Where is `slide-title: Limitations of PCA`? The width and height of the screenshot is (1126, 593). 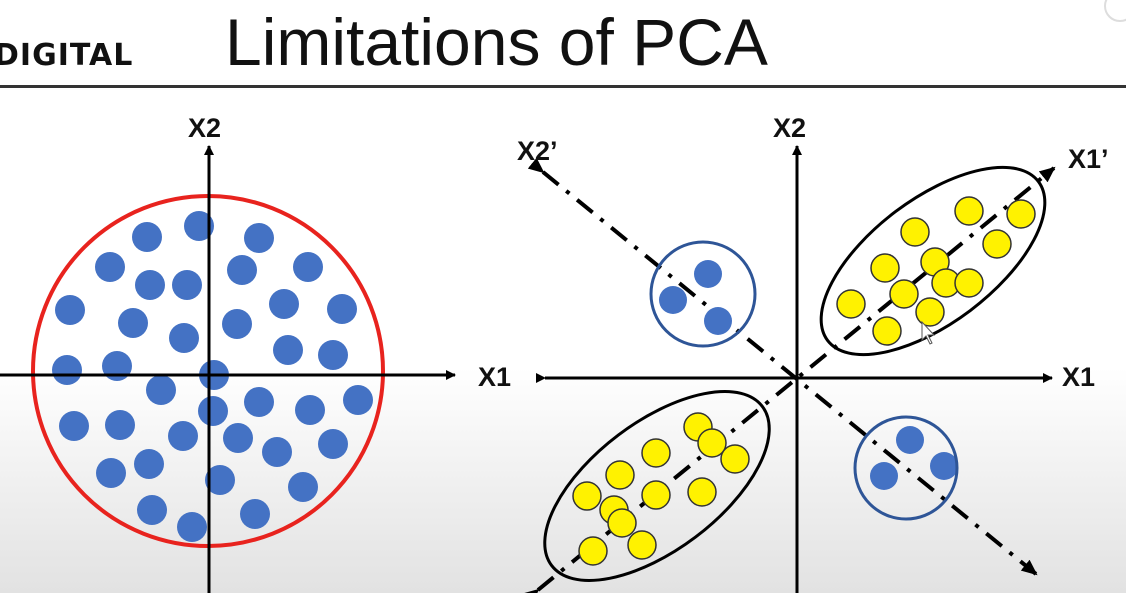 slide-title: Limitations of PCA is located at coordinates (496, 42).